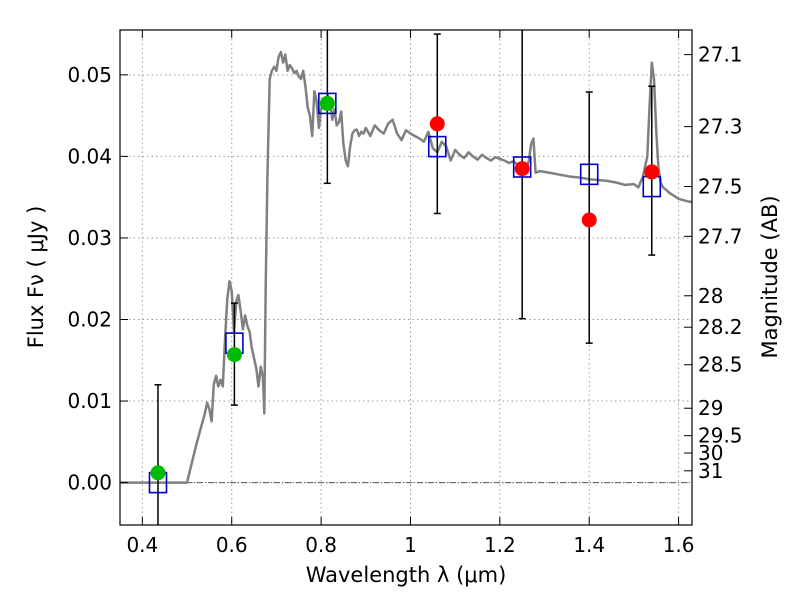 Image resolution: width=800 pixels, height=600 pixels. I want to click on x-axis-title: Wavelength λ (μm), so click(406, 575).